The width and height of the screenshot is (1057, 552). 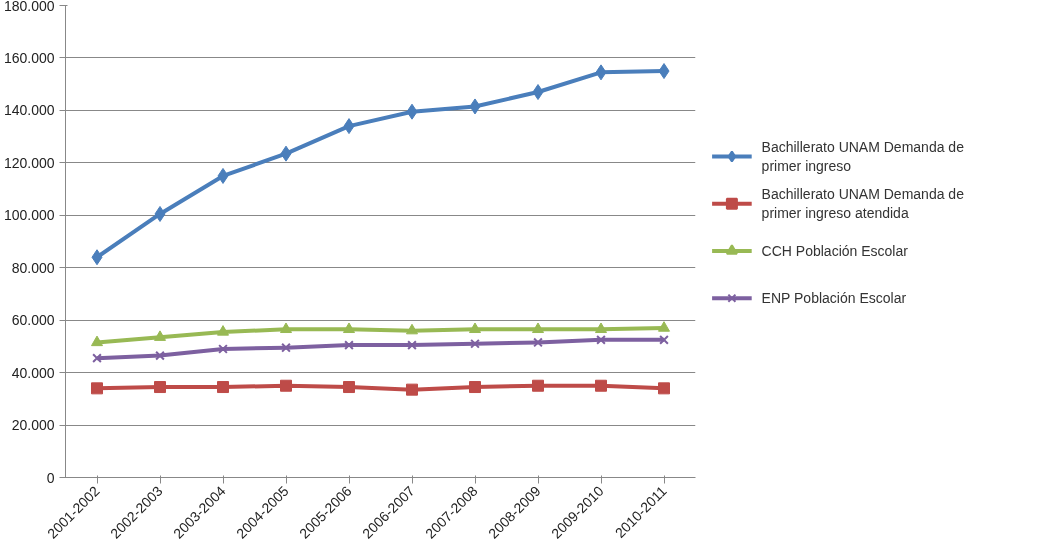 What do you see at coordinates (33, 425) in the screenshot?
I see `y-tick-label: 20.000` at bounding box center [33, 425].